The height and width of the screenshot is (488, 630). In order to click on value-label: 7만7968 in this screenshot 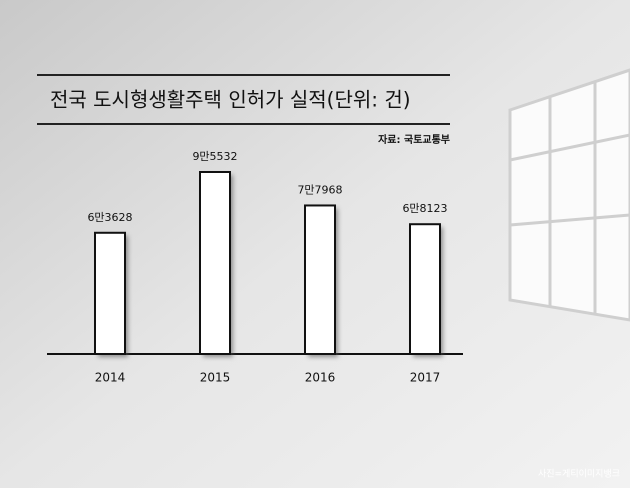, I will do `click(319, 189)`.